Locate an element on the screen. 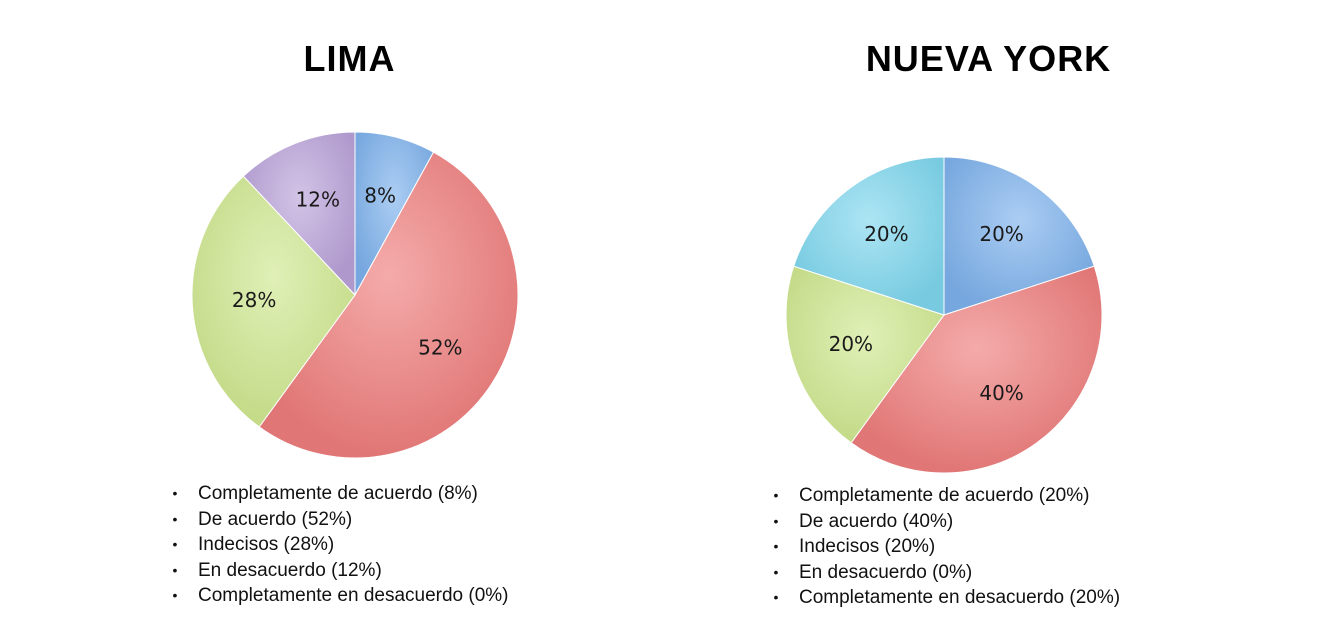 The width and height of the screenshot is (1318, 635). legend-item: • Completamente de acuerdo (20%) is located at coordinates (945, 496).